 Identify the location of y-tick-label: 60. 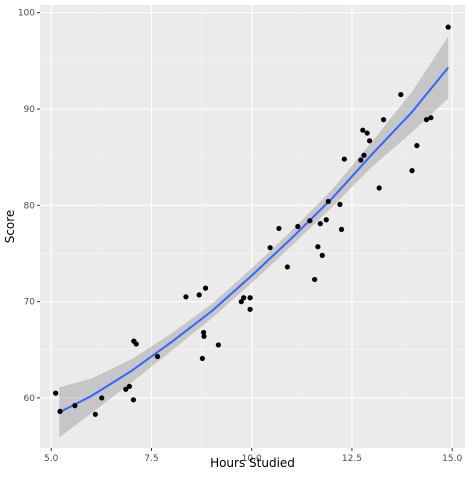
(30, 399).